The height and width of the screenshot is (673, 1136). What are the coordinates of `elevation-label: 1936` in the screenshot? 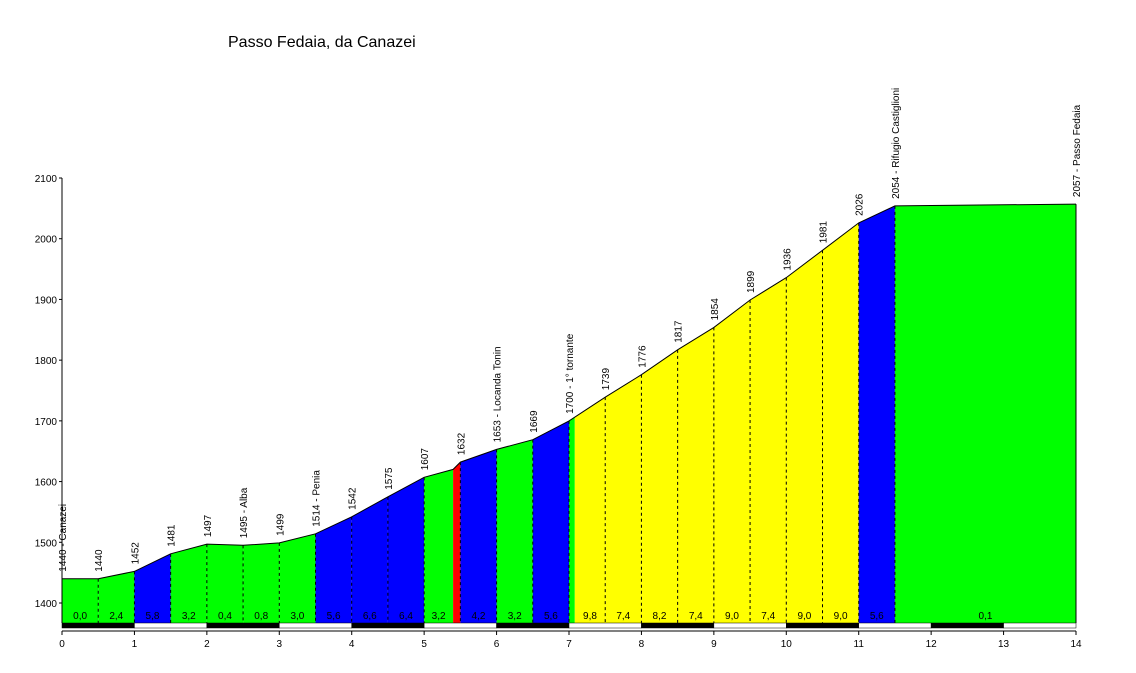 It's located at (787, 259).